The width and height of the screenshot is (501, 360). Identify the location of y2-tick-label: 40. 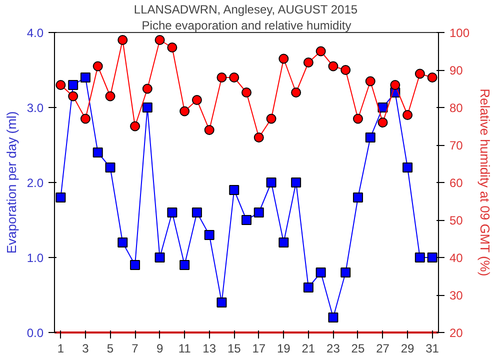
(457, 258).